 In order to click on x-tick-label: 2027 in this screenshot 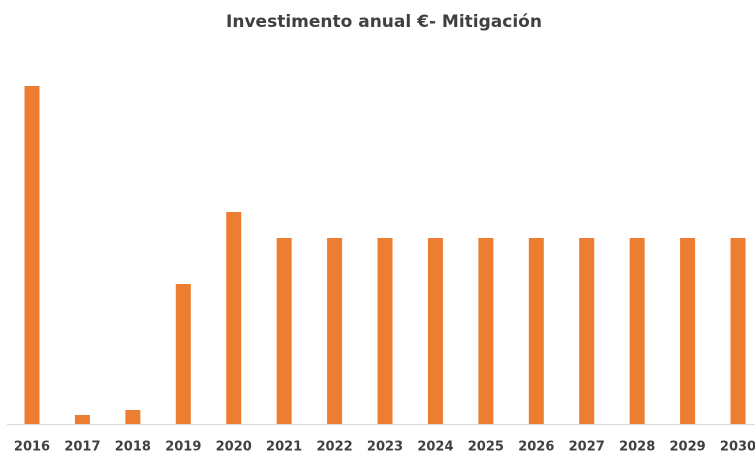, I will do `click(587, 447)`.